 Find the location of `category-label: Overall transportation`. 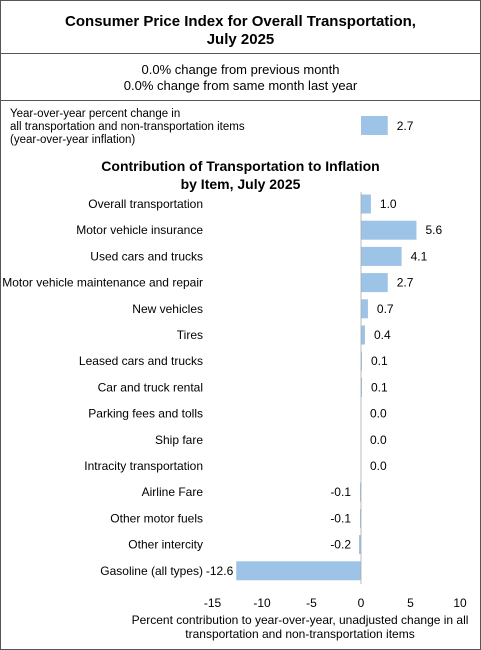

category-label: Overall transportation is located at coordinates (145, 204).